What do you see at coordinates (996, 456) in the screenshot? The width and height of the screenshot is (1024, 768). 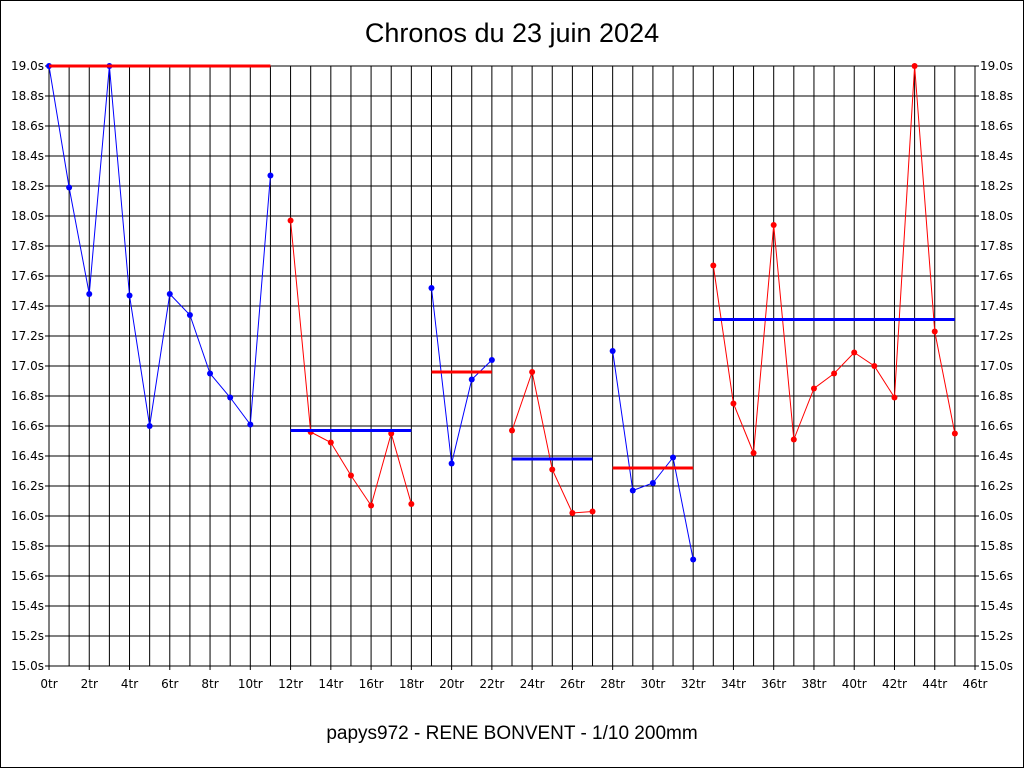 I see `y-tick-label-right: 16.4s` at bounding box center [996, 456].